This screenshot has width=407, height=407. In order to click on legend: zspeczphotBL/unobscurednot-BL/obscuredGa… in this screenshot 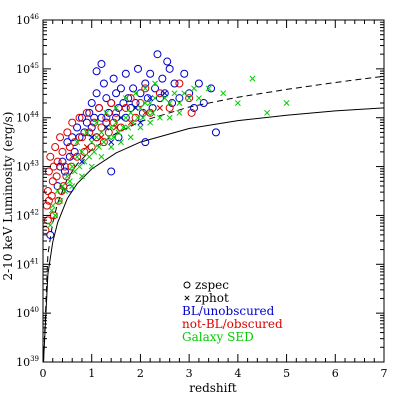, I will do `click(232, 311)`.